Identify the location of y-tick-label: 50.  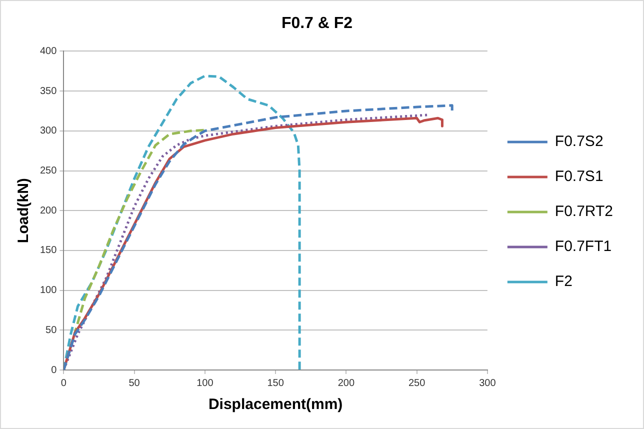
(52, 330).